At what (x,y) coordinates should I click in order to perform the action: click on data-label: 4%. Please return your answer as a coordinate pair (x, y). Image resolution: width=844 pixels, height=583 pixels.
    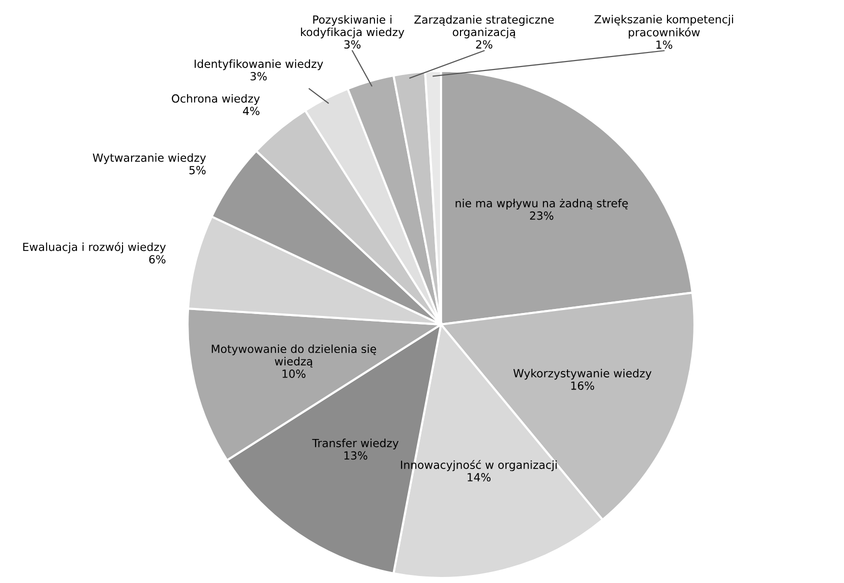
    Looking at the image, I should click on (251, 111).